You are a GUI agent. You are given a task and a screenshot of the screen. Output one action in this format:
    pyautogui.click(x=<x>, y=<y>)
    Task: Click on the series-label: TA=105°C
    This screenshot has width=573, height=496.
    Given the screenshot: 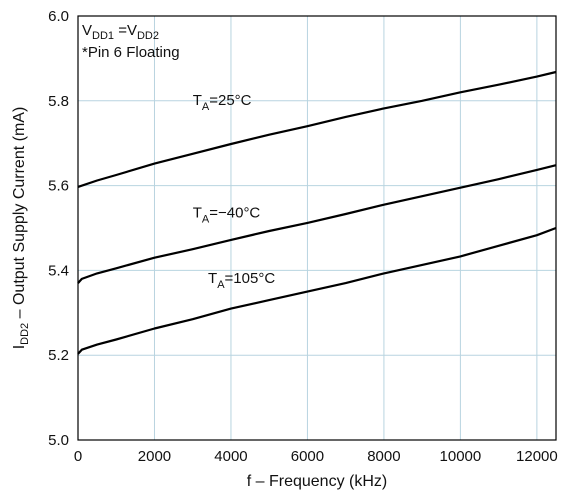 What is the action you would take?
    pyautogui.click(x=241, y=280)
    